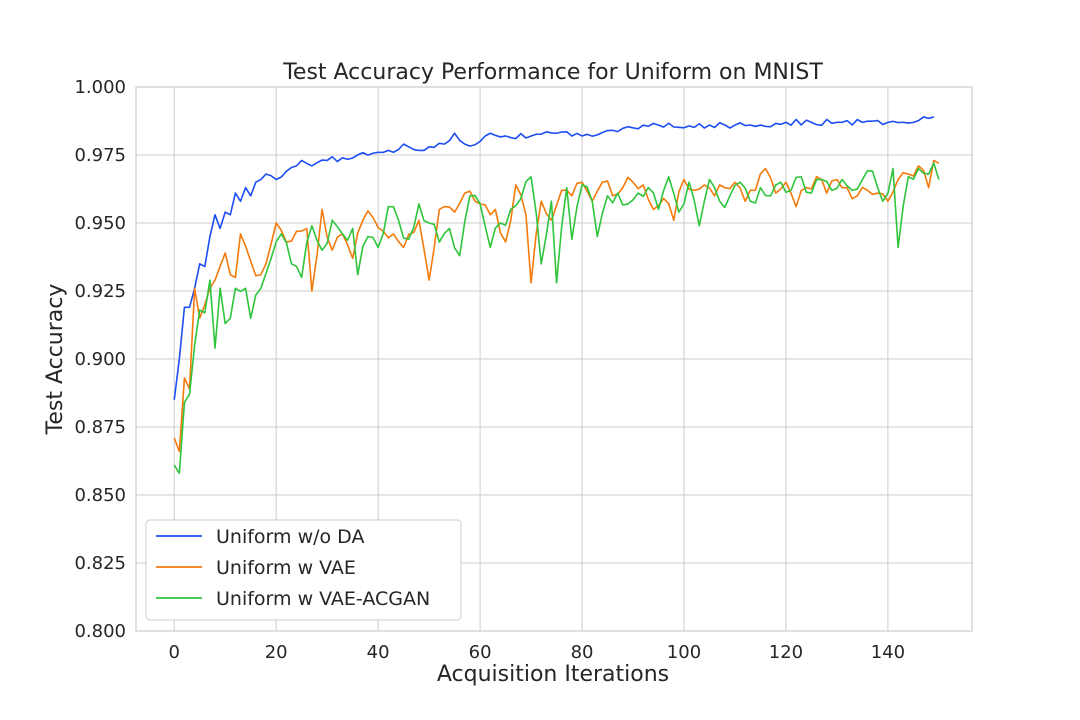 The image size is (1080, 720). What do you see at coordinates (480, 652) in the screenshot?
I see `x-tick-label: 60` at bounding box center [480, 652].